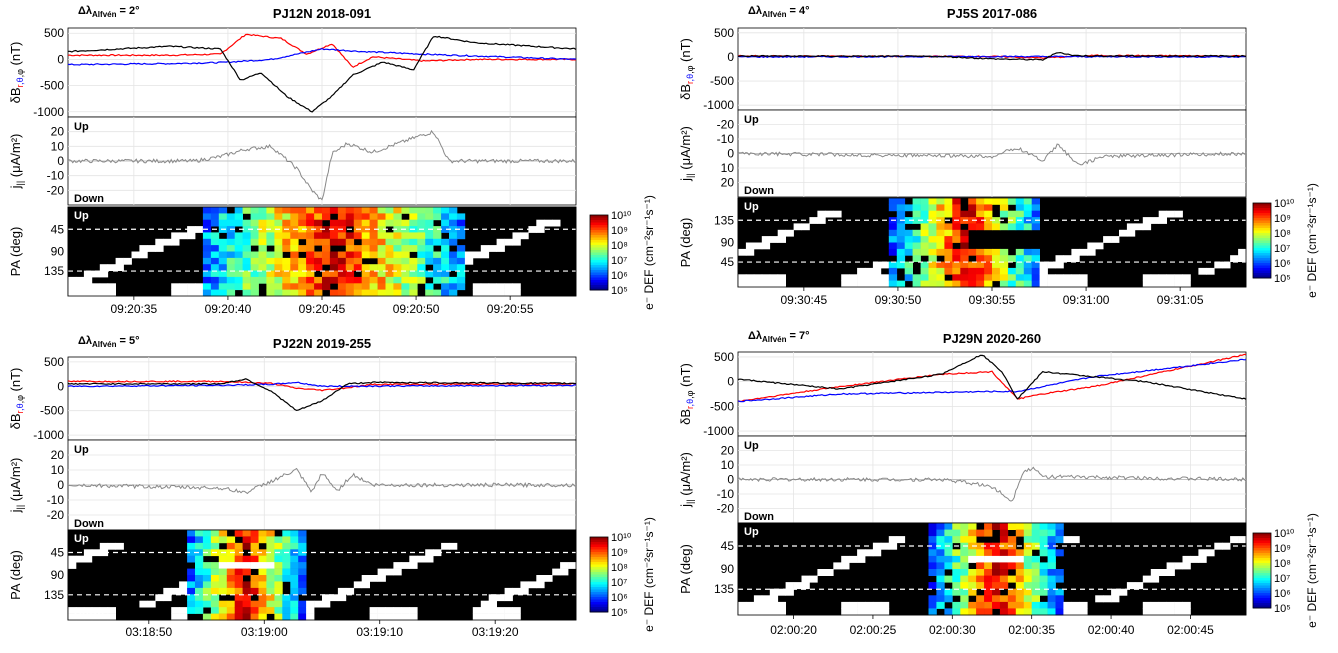 The width and height of the screenshot is (1338, 653). Describe the element at coordinates (686, 480) in the screenshot. I see `j-ylabel: j|| (μA/m²)` at that location.